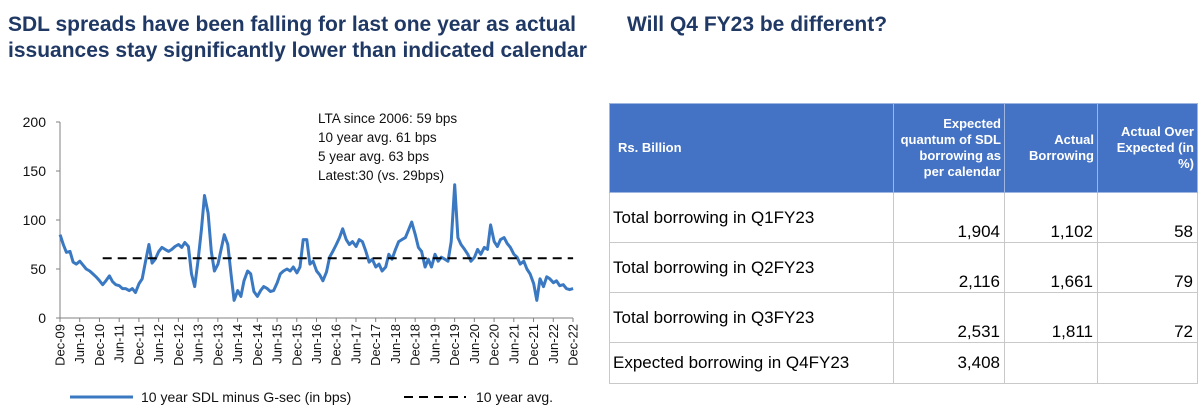 The width and height of the screenshot is (1200, 418). I want to click on table-row: Total borrowing in Q2FY23 2,116 1,661 79, so click(903, 267).